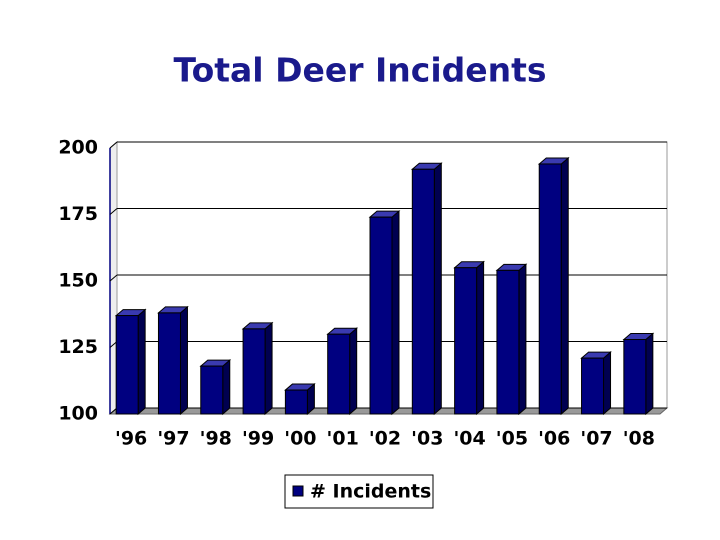 Image resolution: width=720 pixels, height=540 pixels. I want to click on y-tick-label: 100, so click(78, 414).